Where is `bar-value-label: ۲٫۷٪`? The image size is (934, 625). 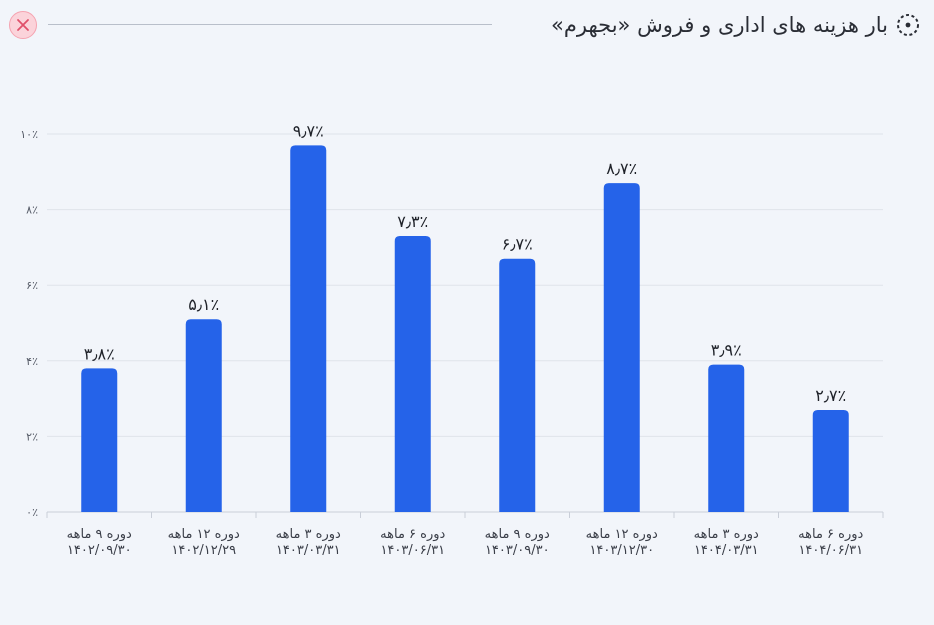
bar-value-label: ۲٫۷٪ is located at coordinates (830, 395).